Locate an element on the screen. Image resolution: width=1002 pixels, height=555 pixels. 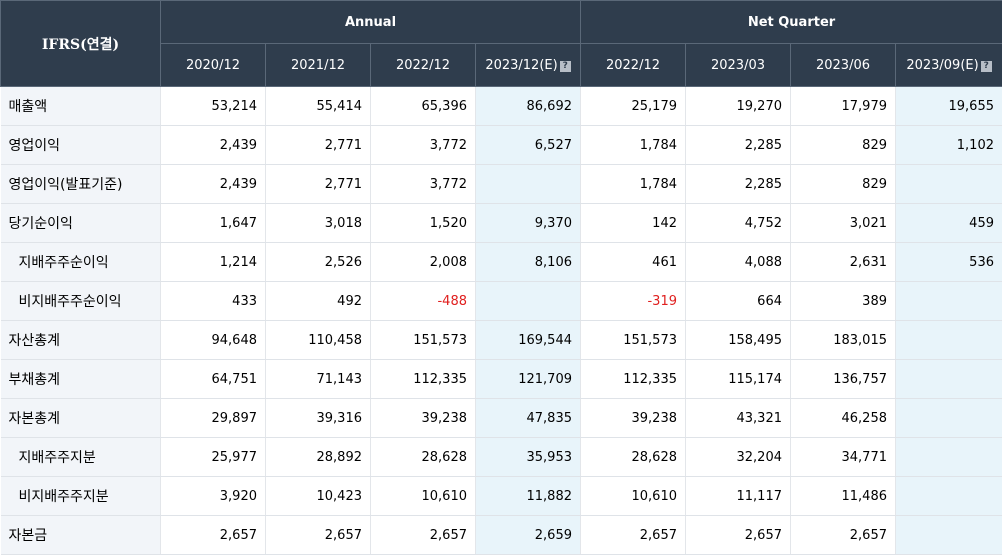
table-cell: 3,772 is located at coordinates (423, 184).